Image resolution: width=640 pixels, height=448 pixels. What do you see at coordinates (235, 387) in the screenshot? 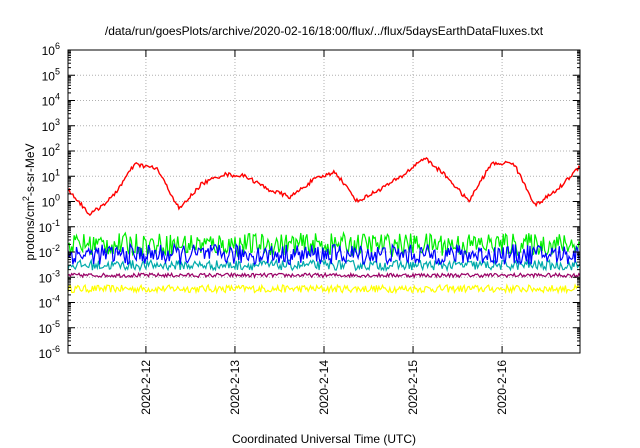
I see `x-tick-label: 2020-2-13` at bounding box center [235, 387].